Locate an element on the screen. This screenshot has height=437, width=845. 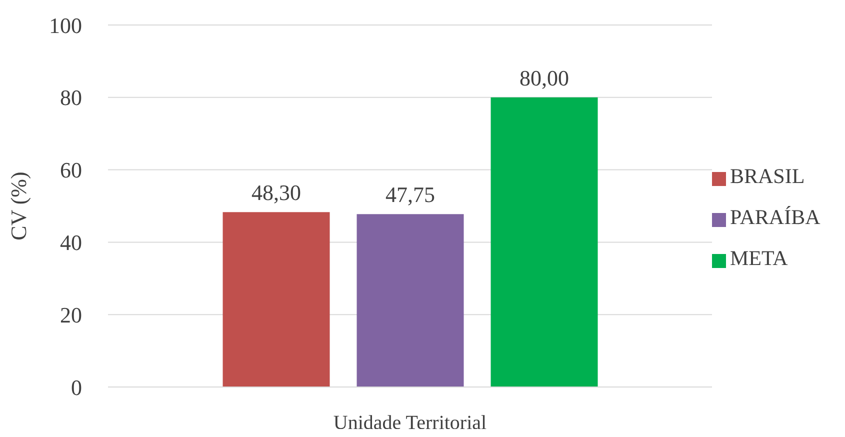
y-axis-title: CV (%) is located at coordinates (18, 206).